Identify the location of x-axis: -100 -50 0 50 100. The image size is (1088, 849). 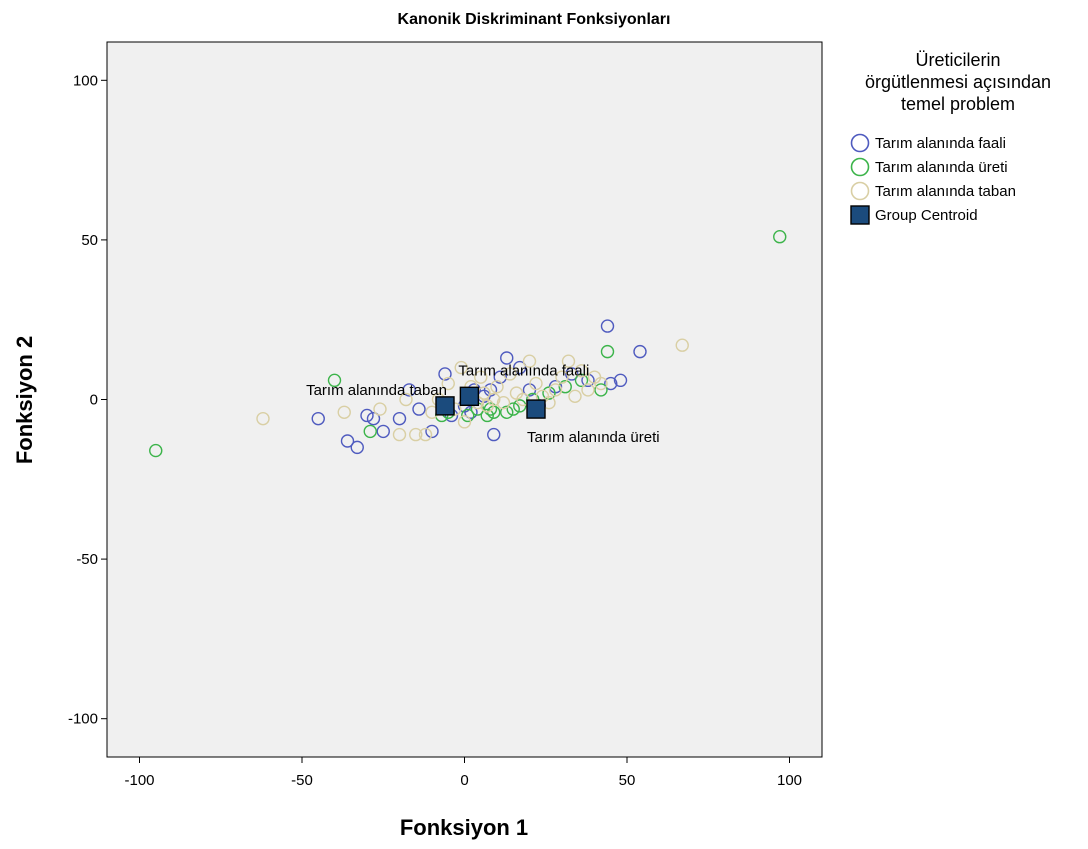
(463, 773).